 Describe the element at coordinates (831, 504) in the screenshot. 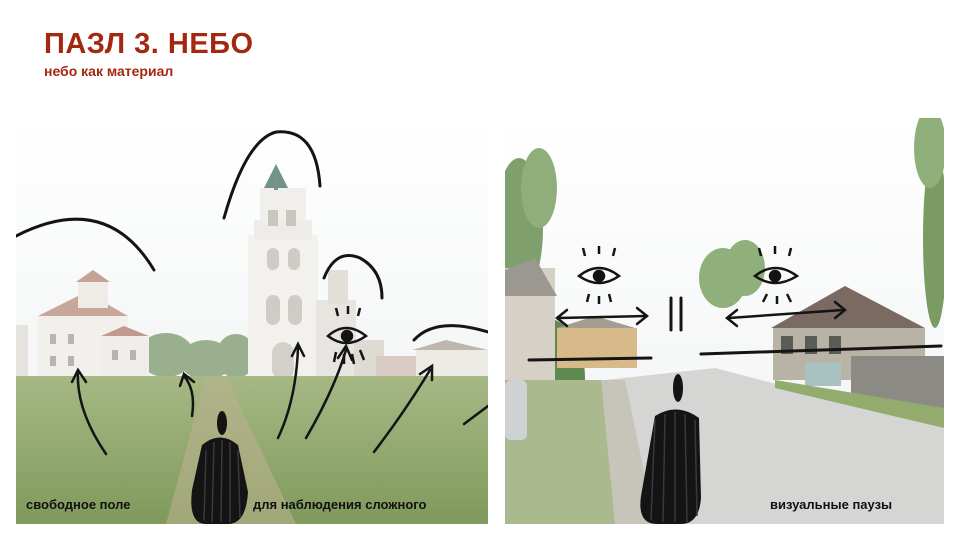

I see `caption-visual-pauses: визуальные паузы` at that location.